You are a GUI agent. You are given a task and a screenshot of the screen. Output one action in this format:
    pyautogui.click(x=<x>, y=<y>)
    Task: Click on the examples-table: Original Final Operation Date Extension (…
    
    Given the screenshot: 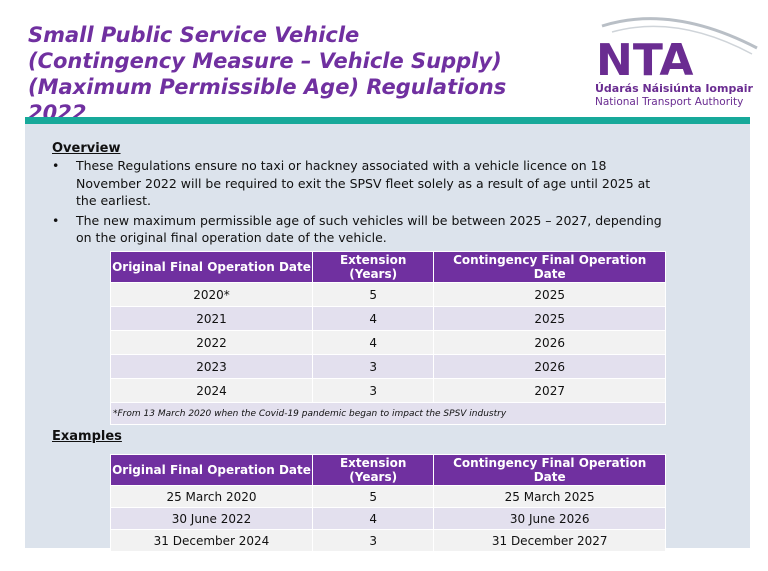 What is the action you would take?
    pyautogui.click(x=388, y=503)
    